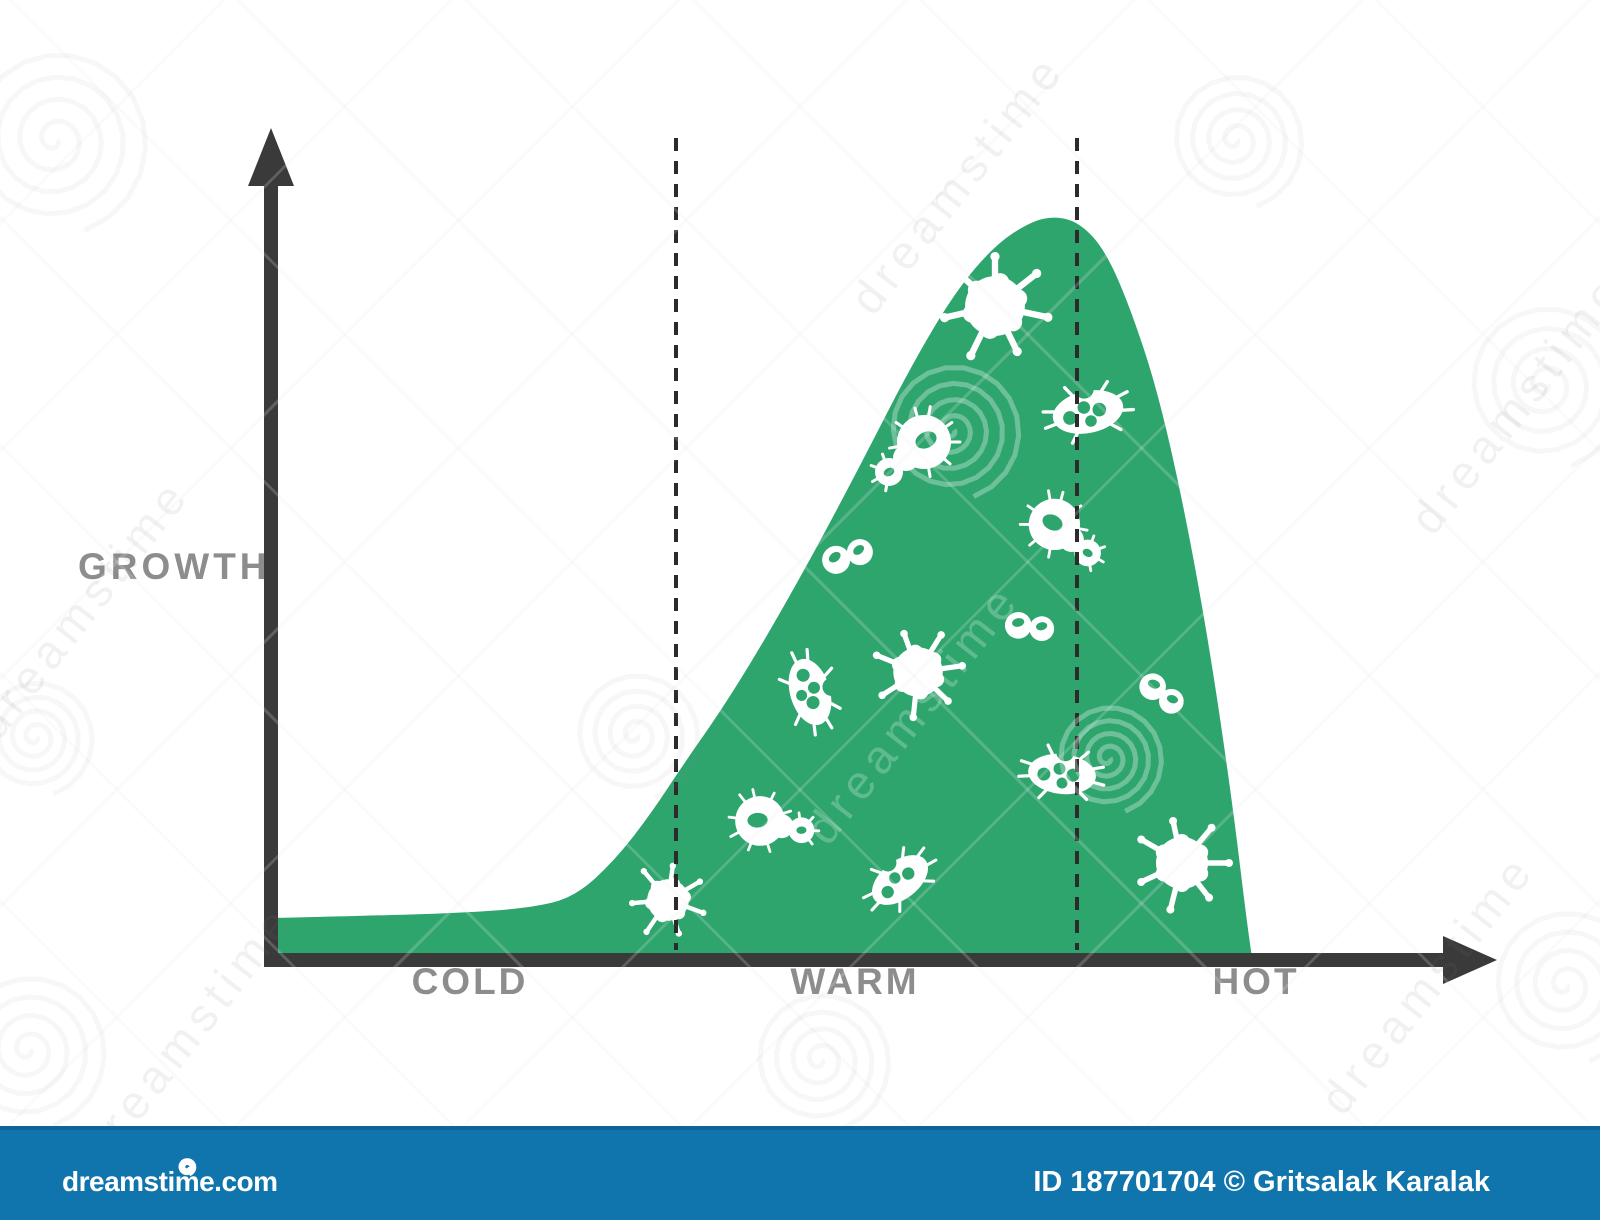  What do you see at coordinates (174, 566) in the screenshot?
I see `y-axis-label: GROWTH` at bounding box center [174, 566].